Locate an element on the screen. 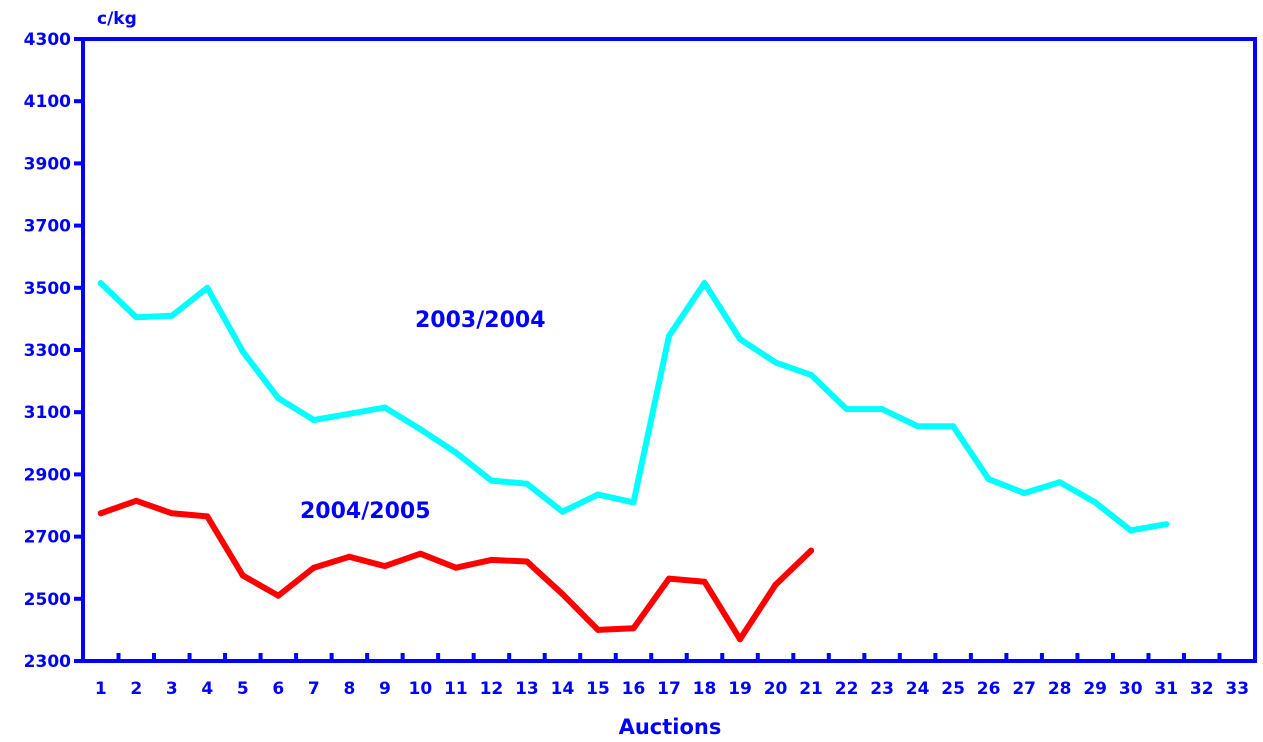  x-tick-label: 30 is located at coordinates (1131, 689).